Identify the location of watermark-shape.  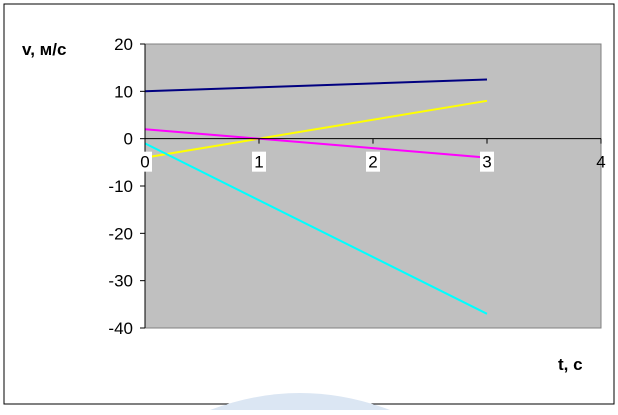
(300, 401).